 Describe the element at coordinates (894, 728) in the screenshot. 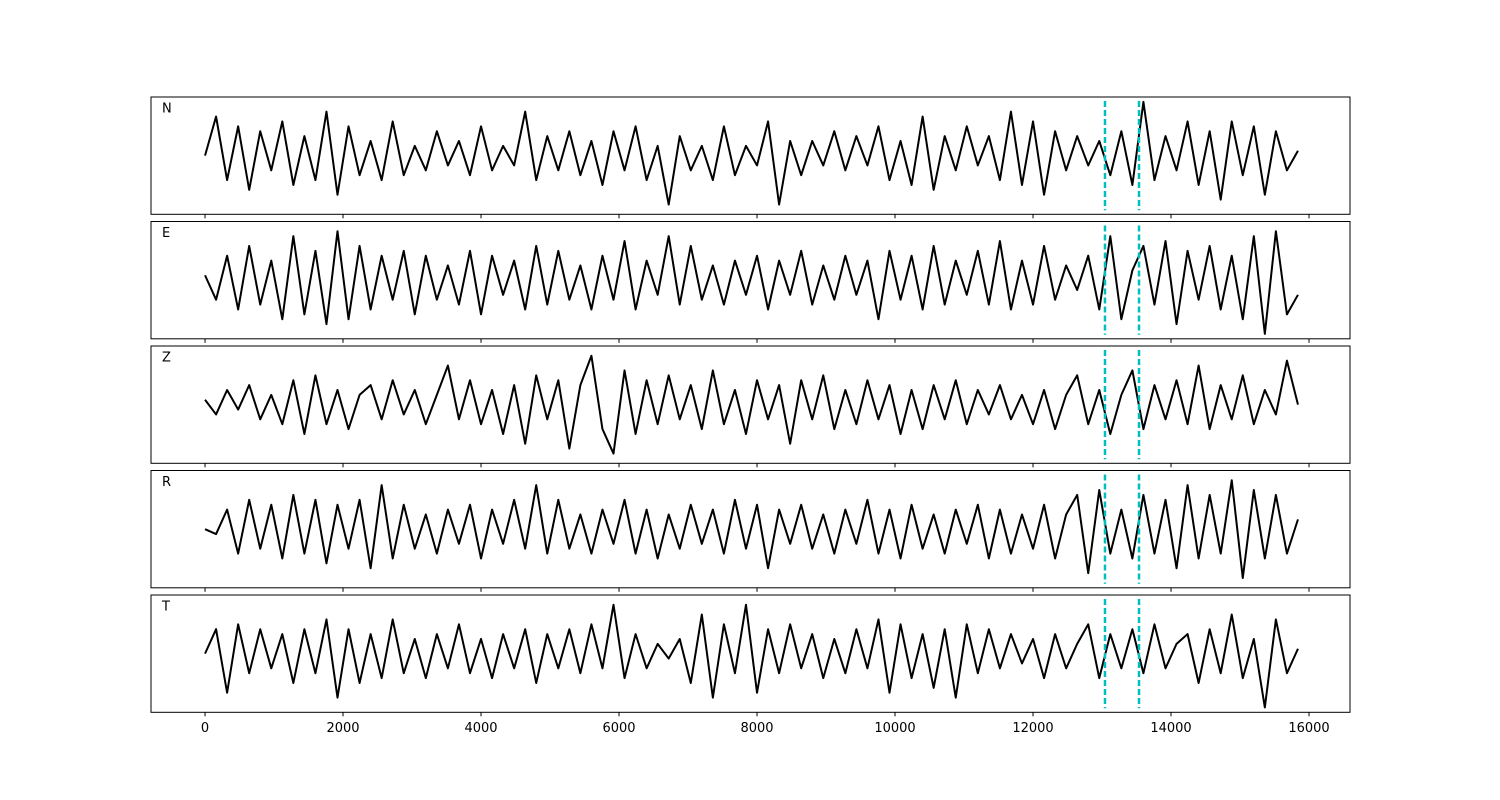

I see `x-tick-label: 10000` at that location.